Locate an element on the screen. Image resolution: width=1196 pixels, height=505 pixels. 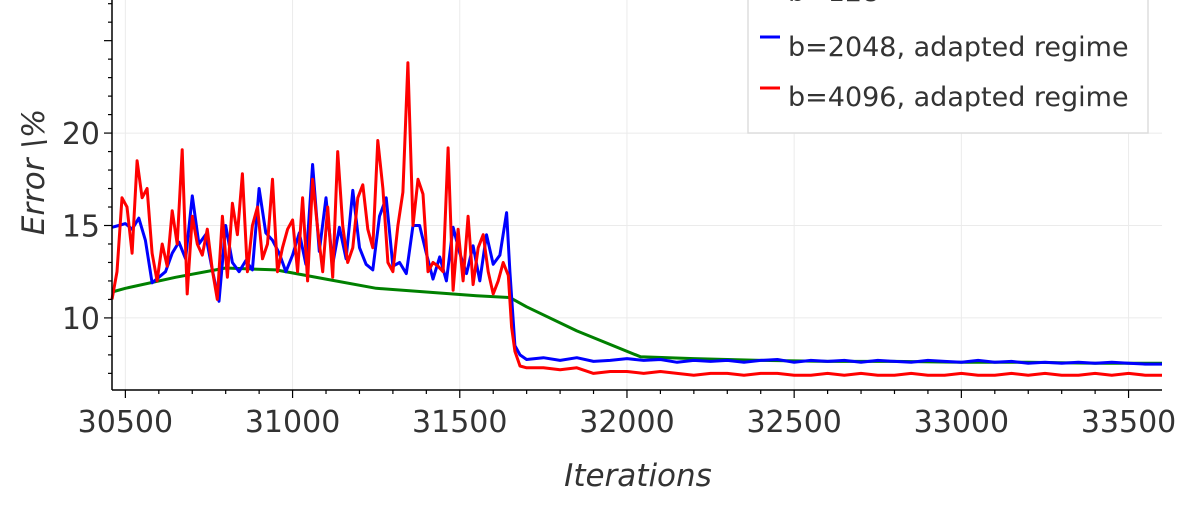
x-axis-title: Iterations is located at coordinates (638, 476).